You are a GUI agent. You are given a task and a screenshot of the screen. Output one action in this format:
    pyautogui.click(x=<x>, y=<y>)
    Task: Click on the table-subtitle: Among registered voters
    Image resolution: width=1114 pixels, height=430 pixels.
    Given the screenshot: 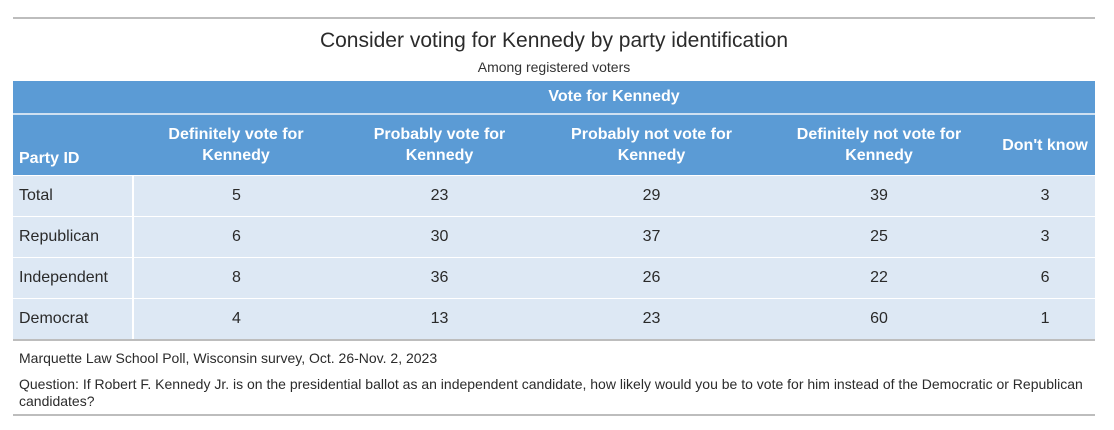 What is the action you would take?
    pyautogui.click(x=554, y=67)
    